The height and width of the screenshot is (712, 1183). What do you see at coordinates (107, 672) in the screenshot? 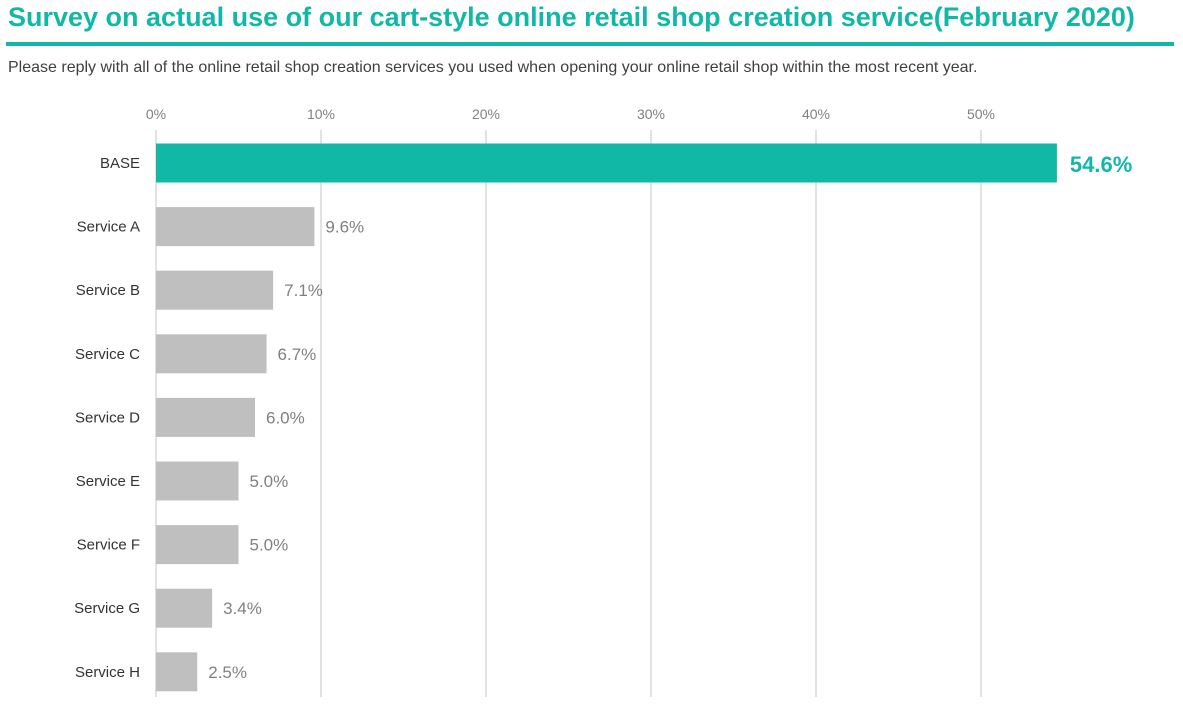
I see `category-label: Service H` at bounding box center [107, 672].